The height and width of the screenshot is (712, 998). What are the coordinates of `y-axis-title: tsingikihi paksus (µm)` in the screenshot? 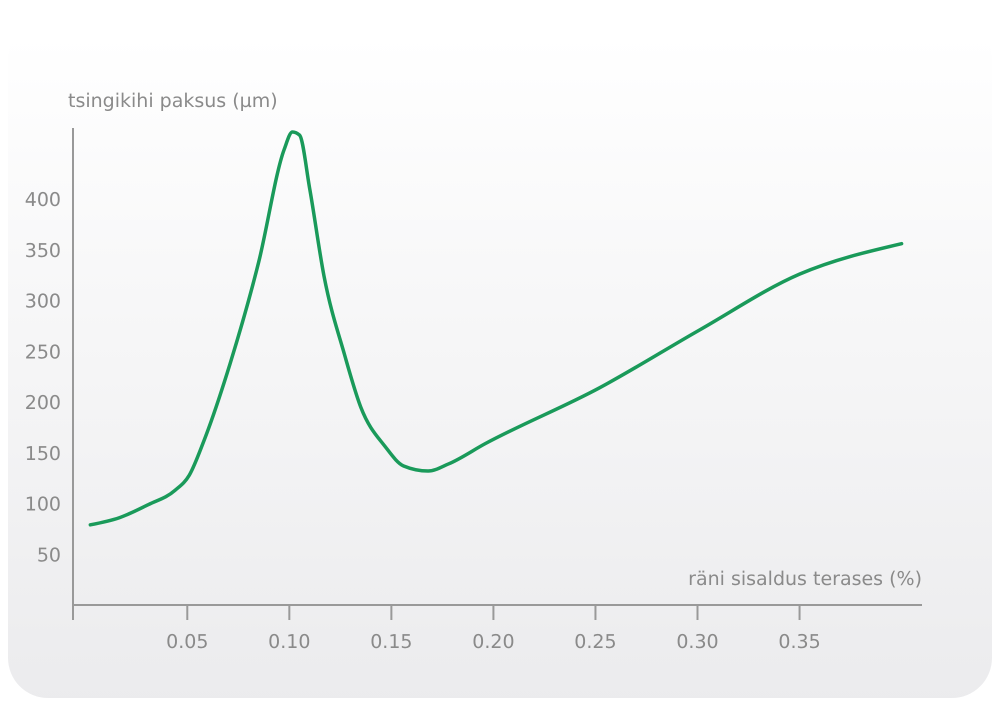 It's located at (173, 101).